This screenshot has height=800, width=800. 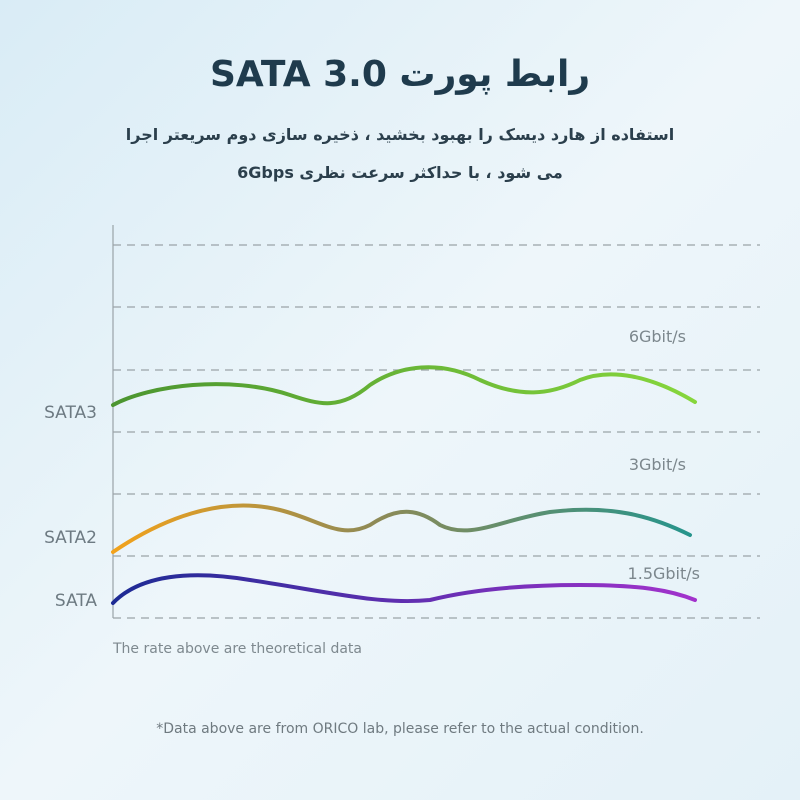 I want to click on row-label: SATA3, so click(x=70, y=413).